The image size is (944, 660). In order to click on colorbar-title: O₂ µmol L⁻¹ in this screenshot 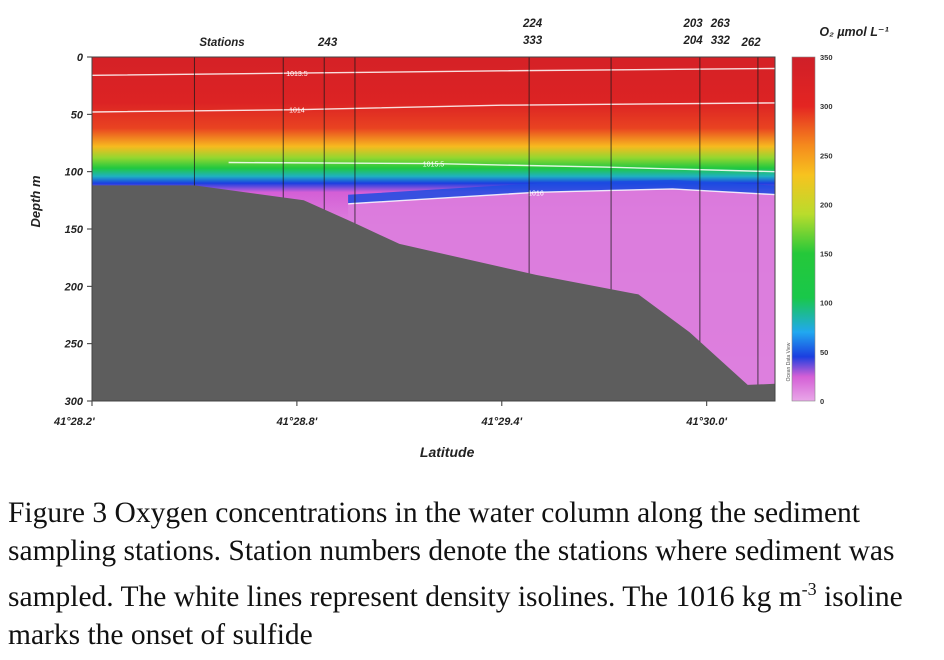, I will do `click(854, 32)`.